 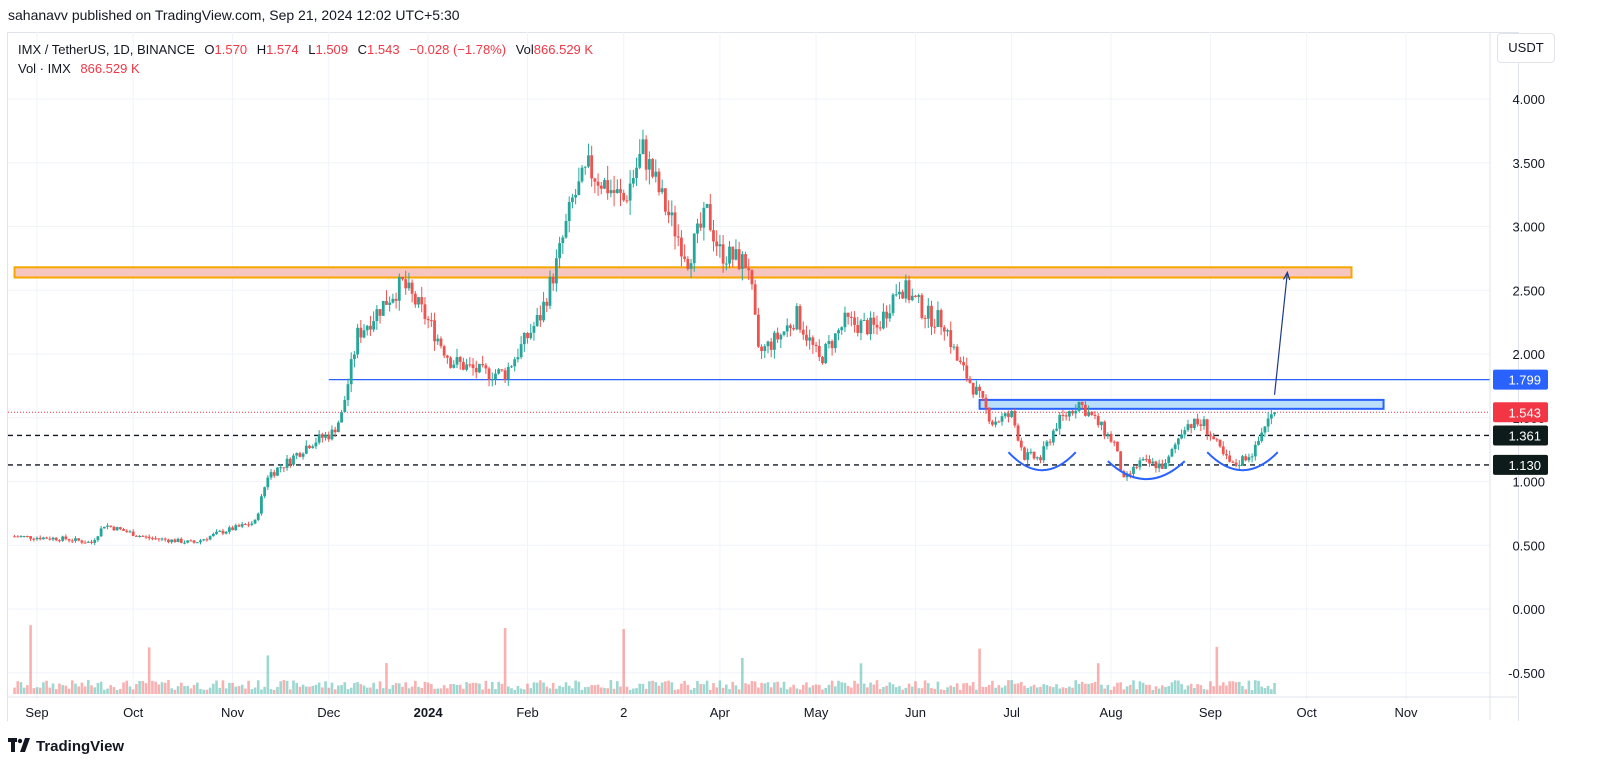 I want to click on target-arrow-head, so click(x=1286, y=275).